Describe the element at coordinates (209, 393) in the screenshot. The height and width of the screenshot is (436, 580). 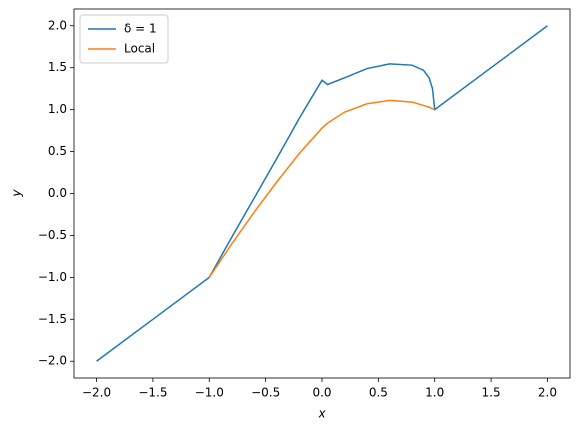
I see `x-tick-label: −1.0` at that location.